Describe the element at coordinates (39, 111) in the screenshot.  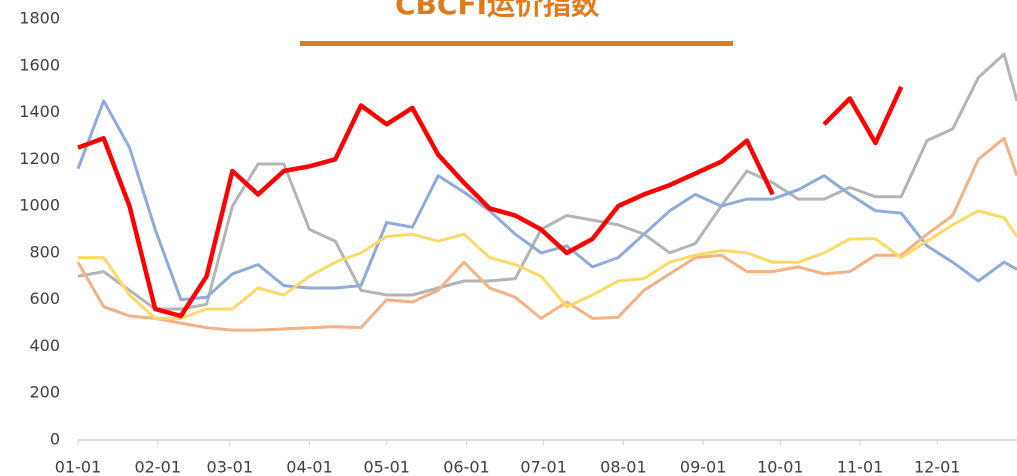
I see `y-tick-label: 1400` at that location.